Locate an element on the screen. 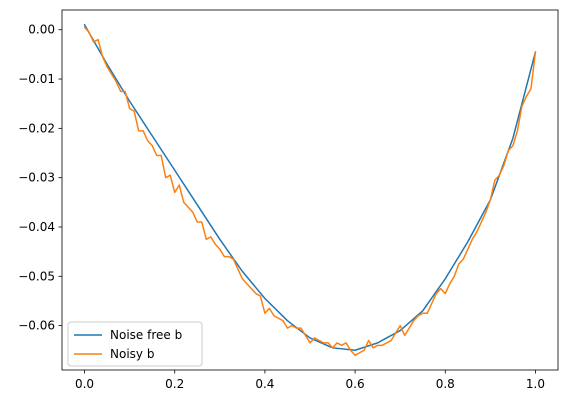 This screenshot has height=413, width=568. y-tick-label: −0.03 is located at coordinates (36, 178).